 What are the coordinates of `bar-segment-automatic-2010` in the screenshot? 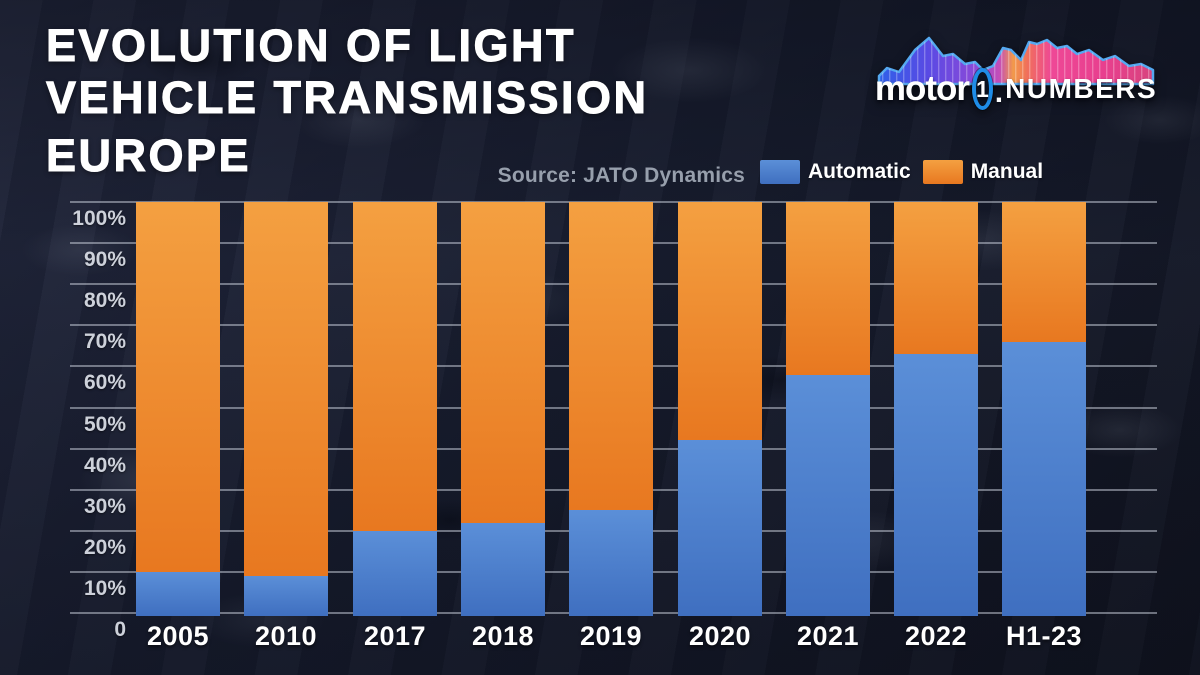 It's located at (286, 596).